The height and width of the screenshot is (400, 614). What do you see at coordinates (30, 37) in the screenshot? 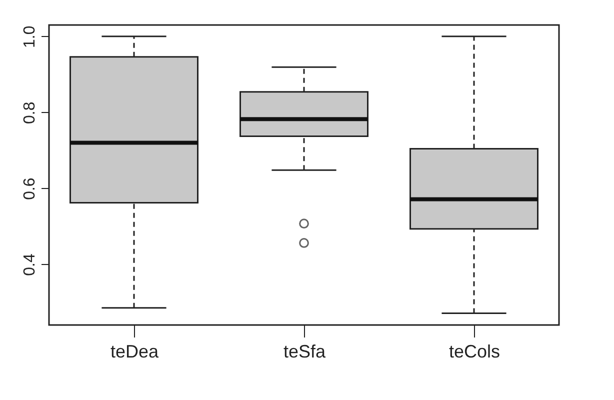
I see `y-tick-label: 1.0` at bounding box center [30, 37].